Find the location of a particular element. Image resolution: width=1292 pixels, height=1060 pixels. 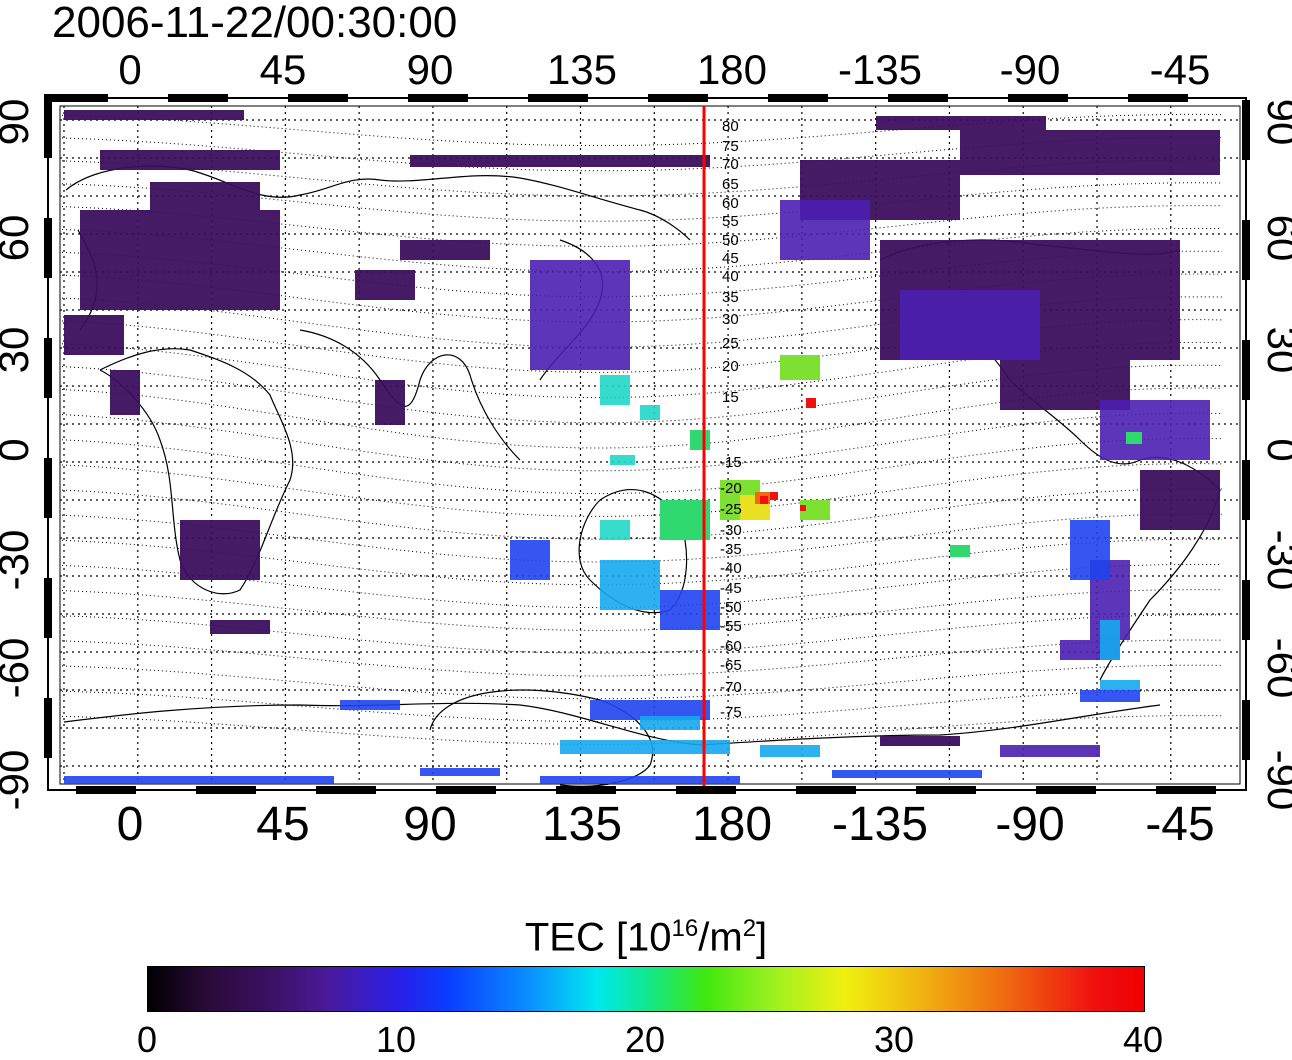

bottom-lon-label: -90 is located at coordinates (1029, 824).